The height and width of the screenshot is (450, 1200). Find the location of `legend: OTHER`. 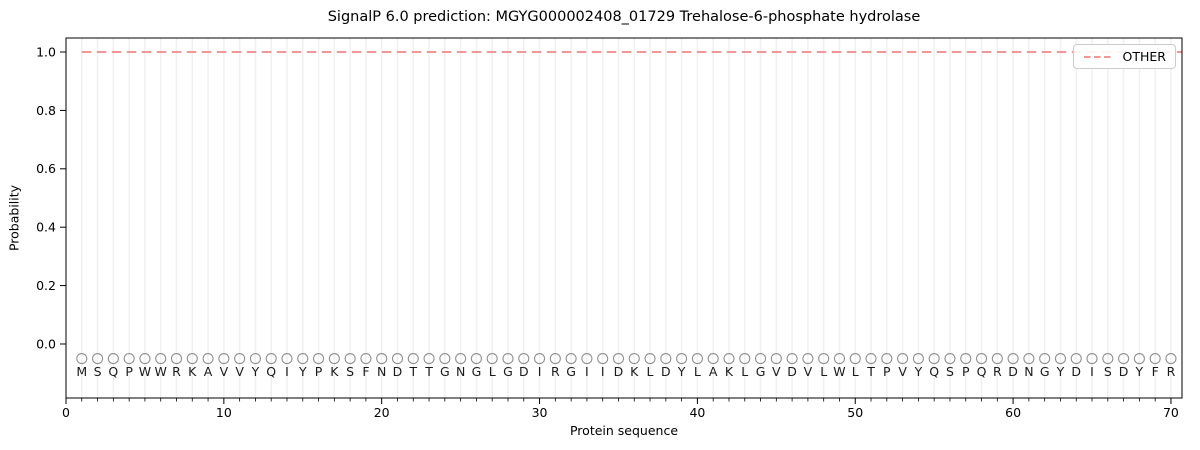

legend: OTHER is located at coordinates (1124, 56).